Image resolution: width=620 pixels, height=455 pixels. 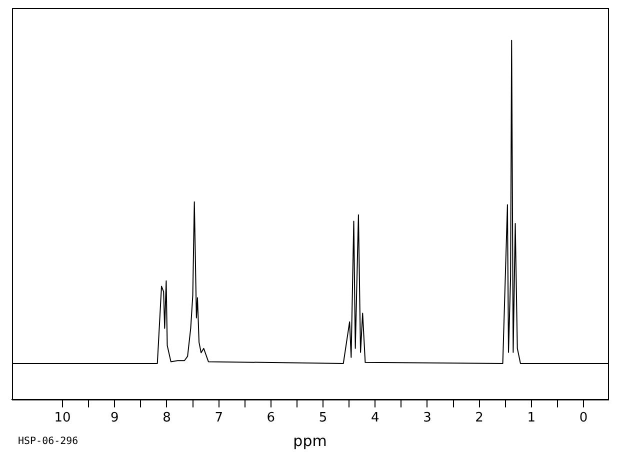 I want to click on x-tick-label: 7, so click(x=218, y=418).